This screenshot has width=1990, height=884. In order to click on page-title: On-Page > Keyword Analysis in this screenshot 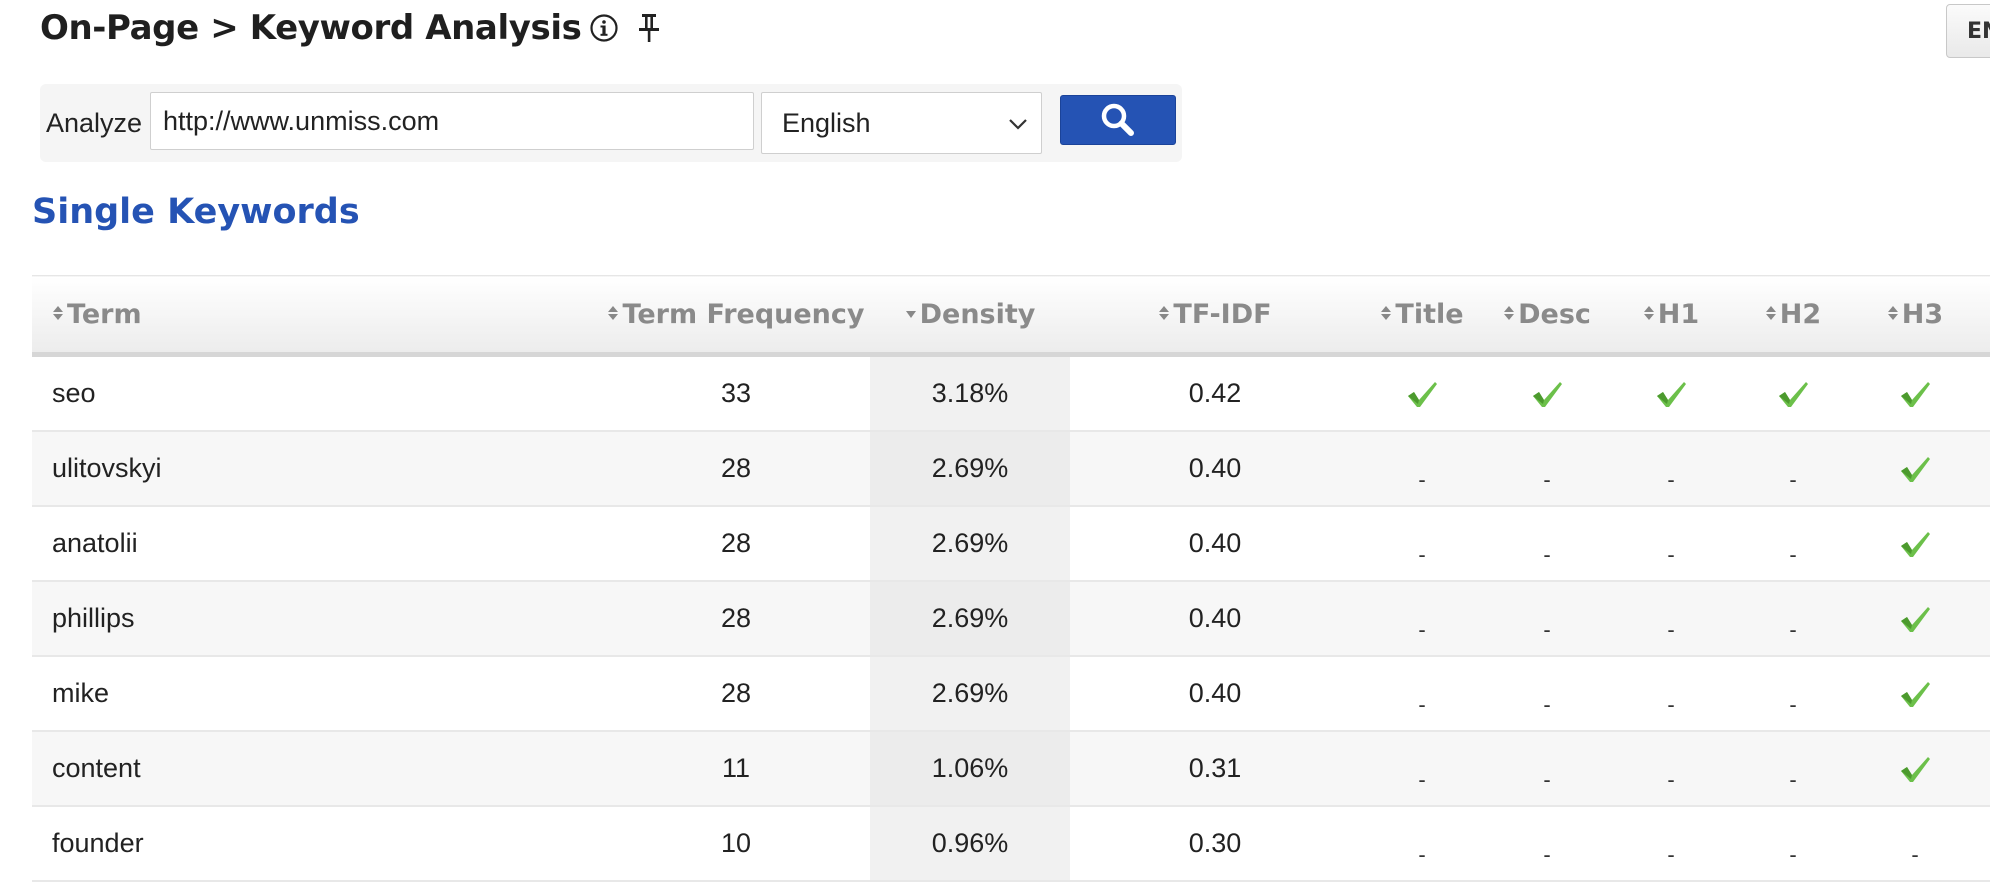, I will do `click(311, 28)`.